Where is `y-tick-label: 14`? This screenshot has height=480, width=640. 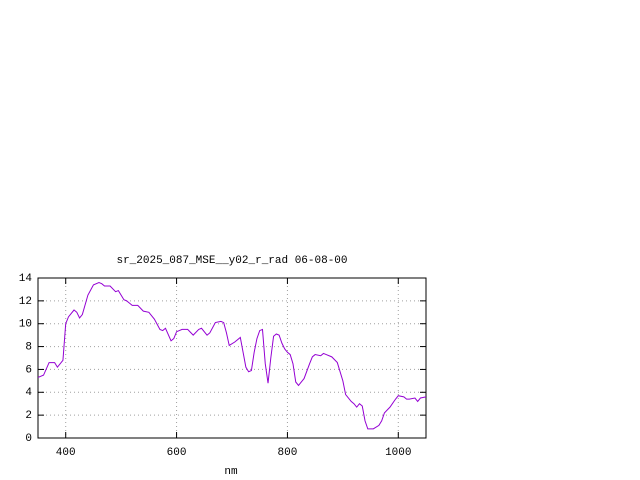
y-tick-label: 14 is located at coordinates (26, 279).